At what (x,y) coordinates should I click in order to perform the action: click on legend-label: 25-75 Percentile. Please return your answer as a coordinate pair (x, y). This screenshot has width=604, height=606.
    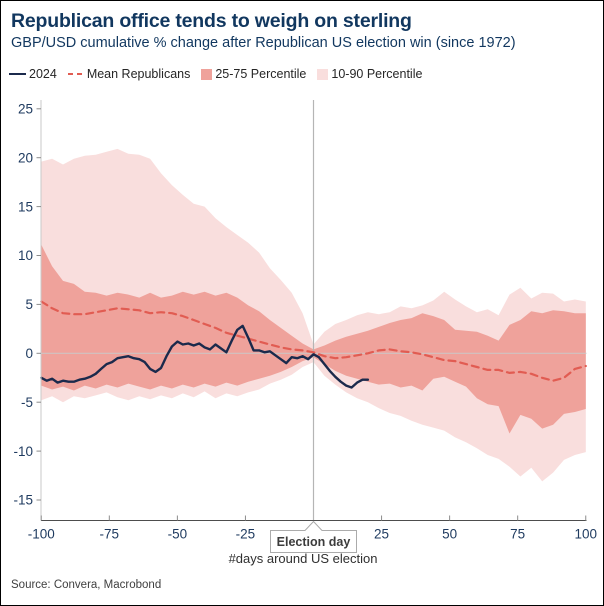
    Looking at the image, I should click on (261, 74).